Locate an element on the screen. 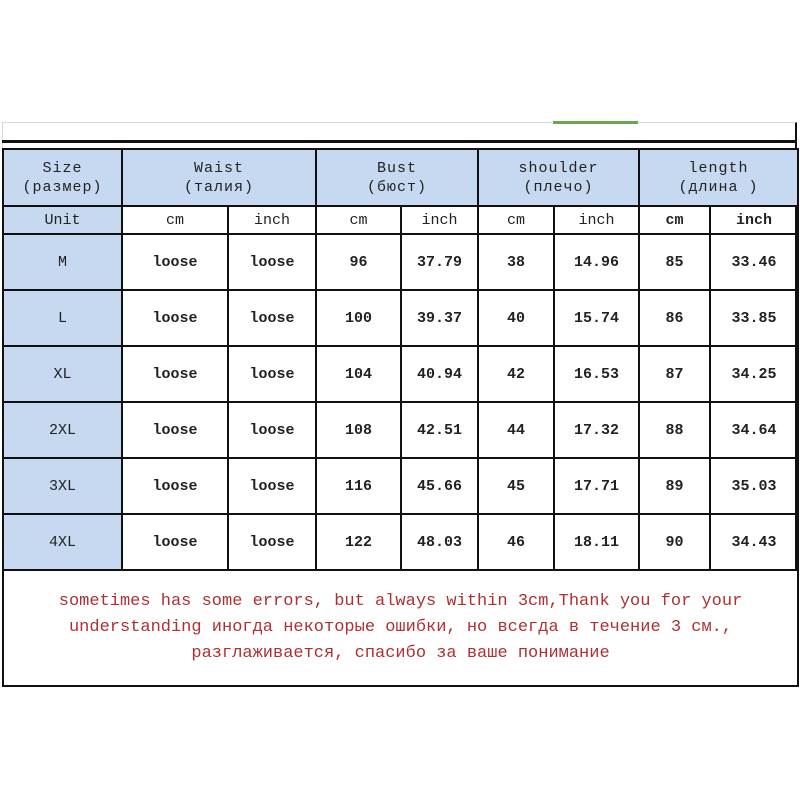 This screenshot has height=800, width=800. header-en: shoulder is located at coordinates (558, 168).